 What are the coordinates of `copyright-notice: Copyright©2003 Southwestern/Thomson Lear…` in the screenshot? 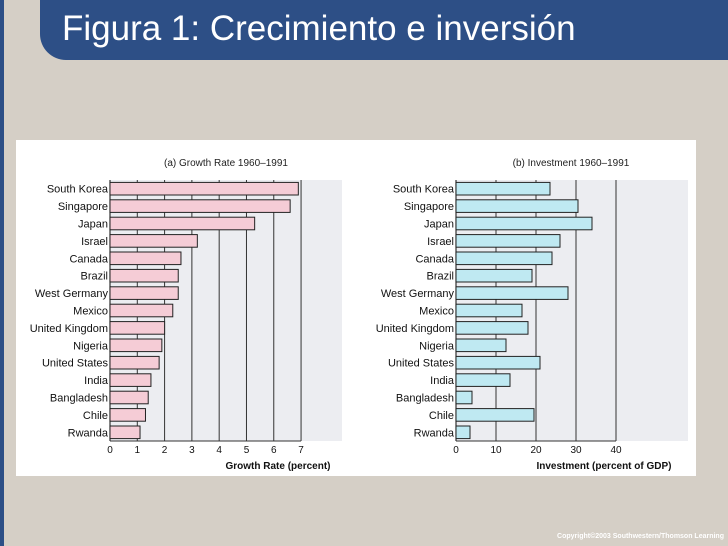 It's located at (640, 536).